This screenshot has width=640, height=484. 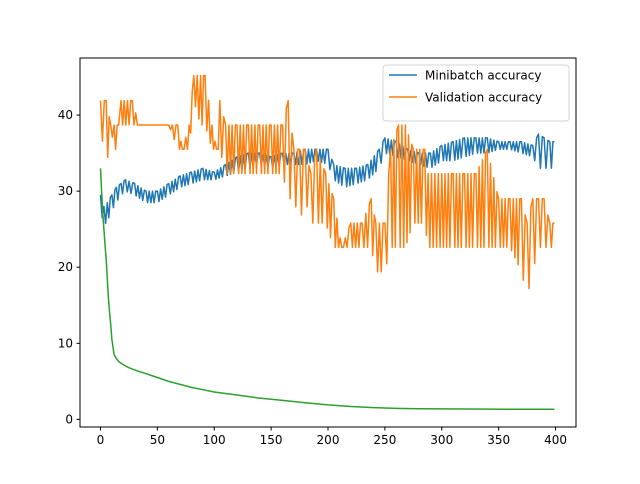 What do you see at coordinates (101, 440) in the screenshot?
I see `x-tick-label: 0` at bounding box center [101, 440].